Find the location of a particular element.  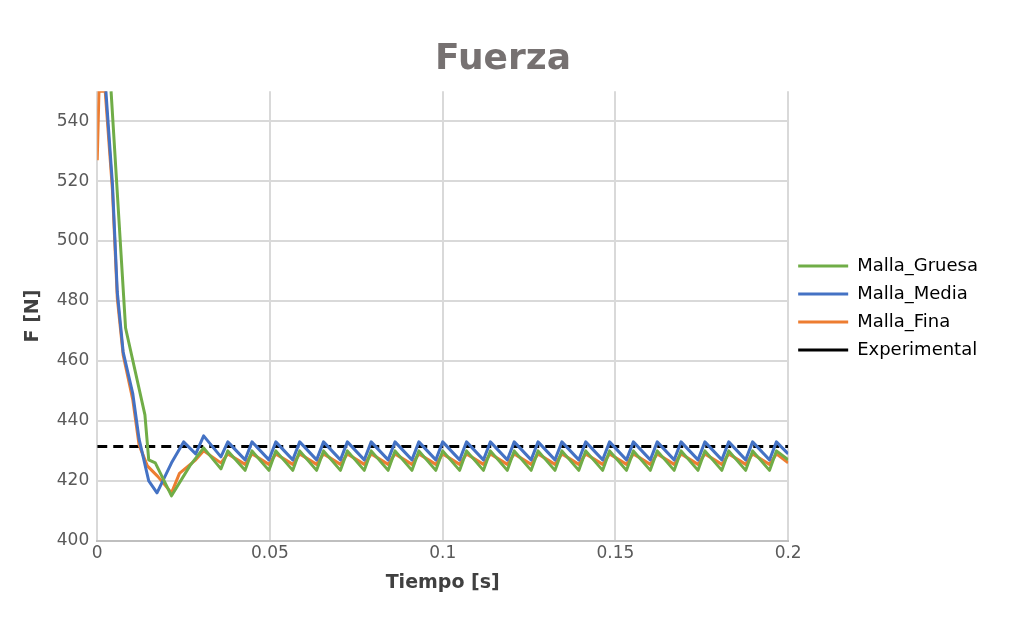

y-tick-label: 420 is located at coordinates (73, 479).